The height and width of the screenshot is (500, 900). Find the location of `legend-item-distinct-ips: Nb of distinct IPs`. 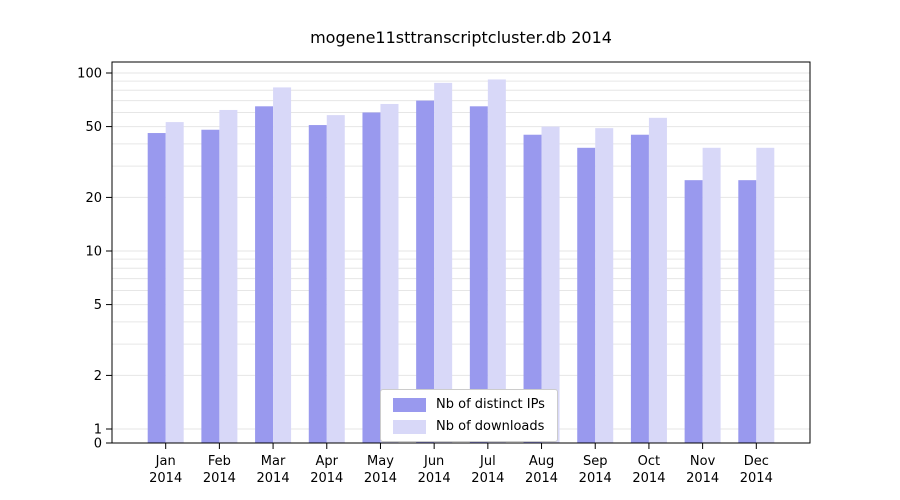

legend-item-distinct-ips: Nb of distinct IPs is located at coordinates (469, 404).